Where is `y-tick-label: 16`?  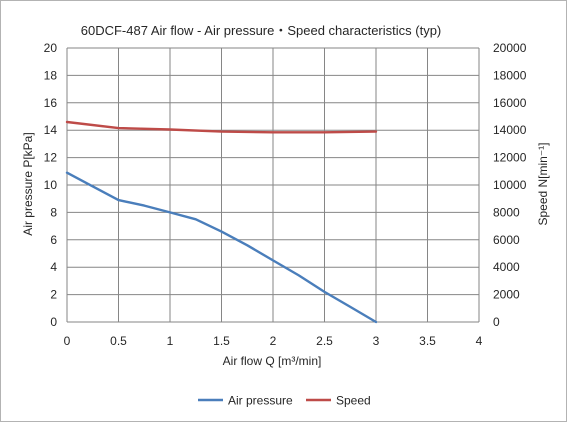 y-tick-label: 16 is located at coordinates (51, 103).